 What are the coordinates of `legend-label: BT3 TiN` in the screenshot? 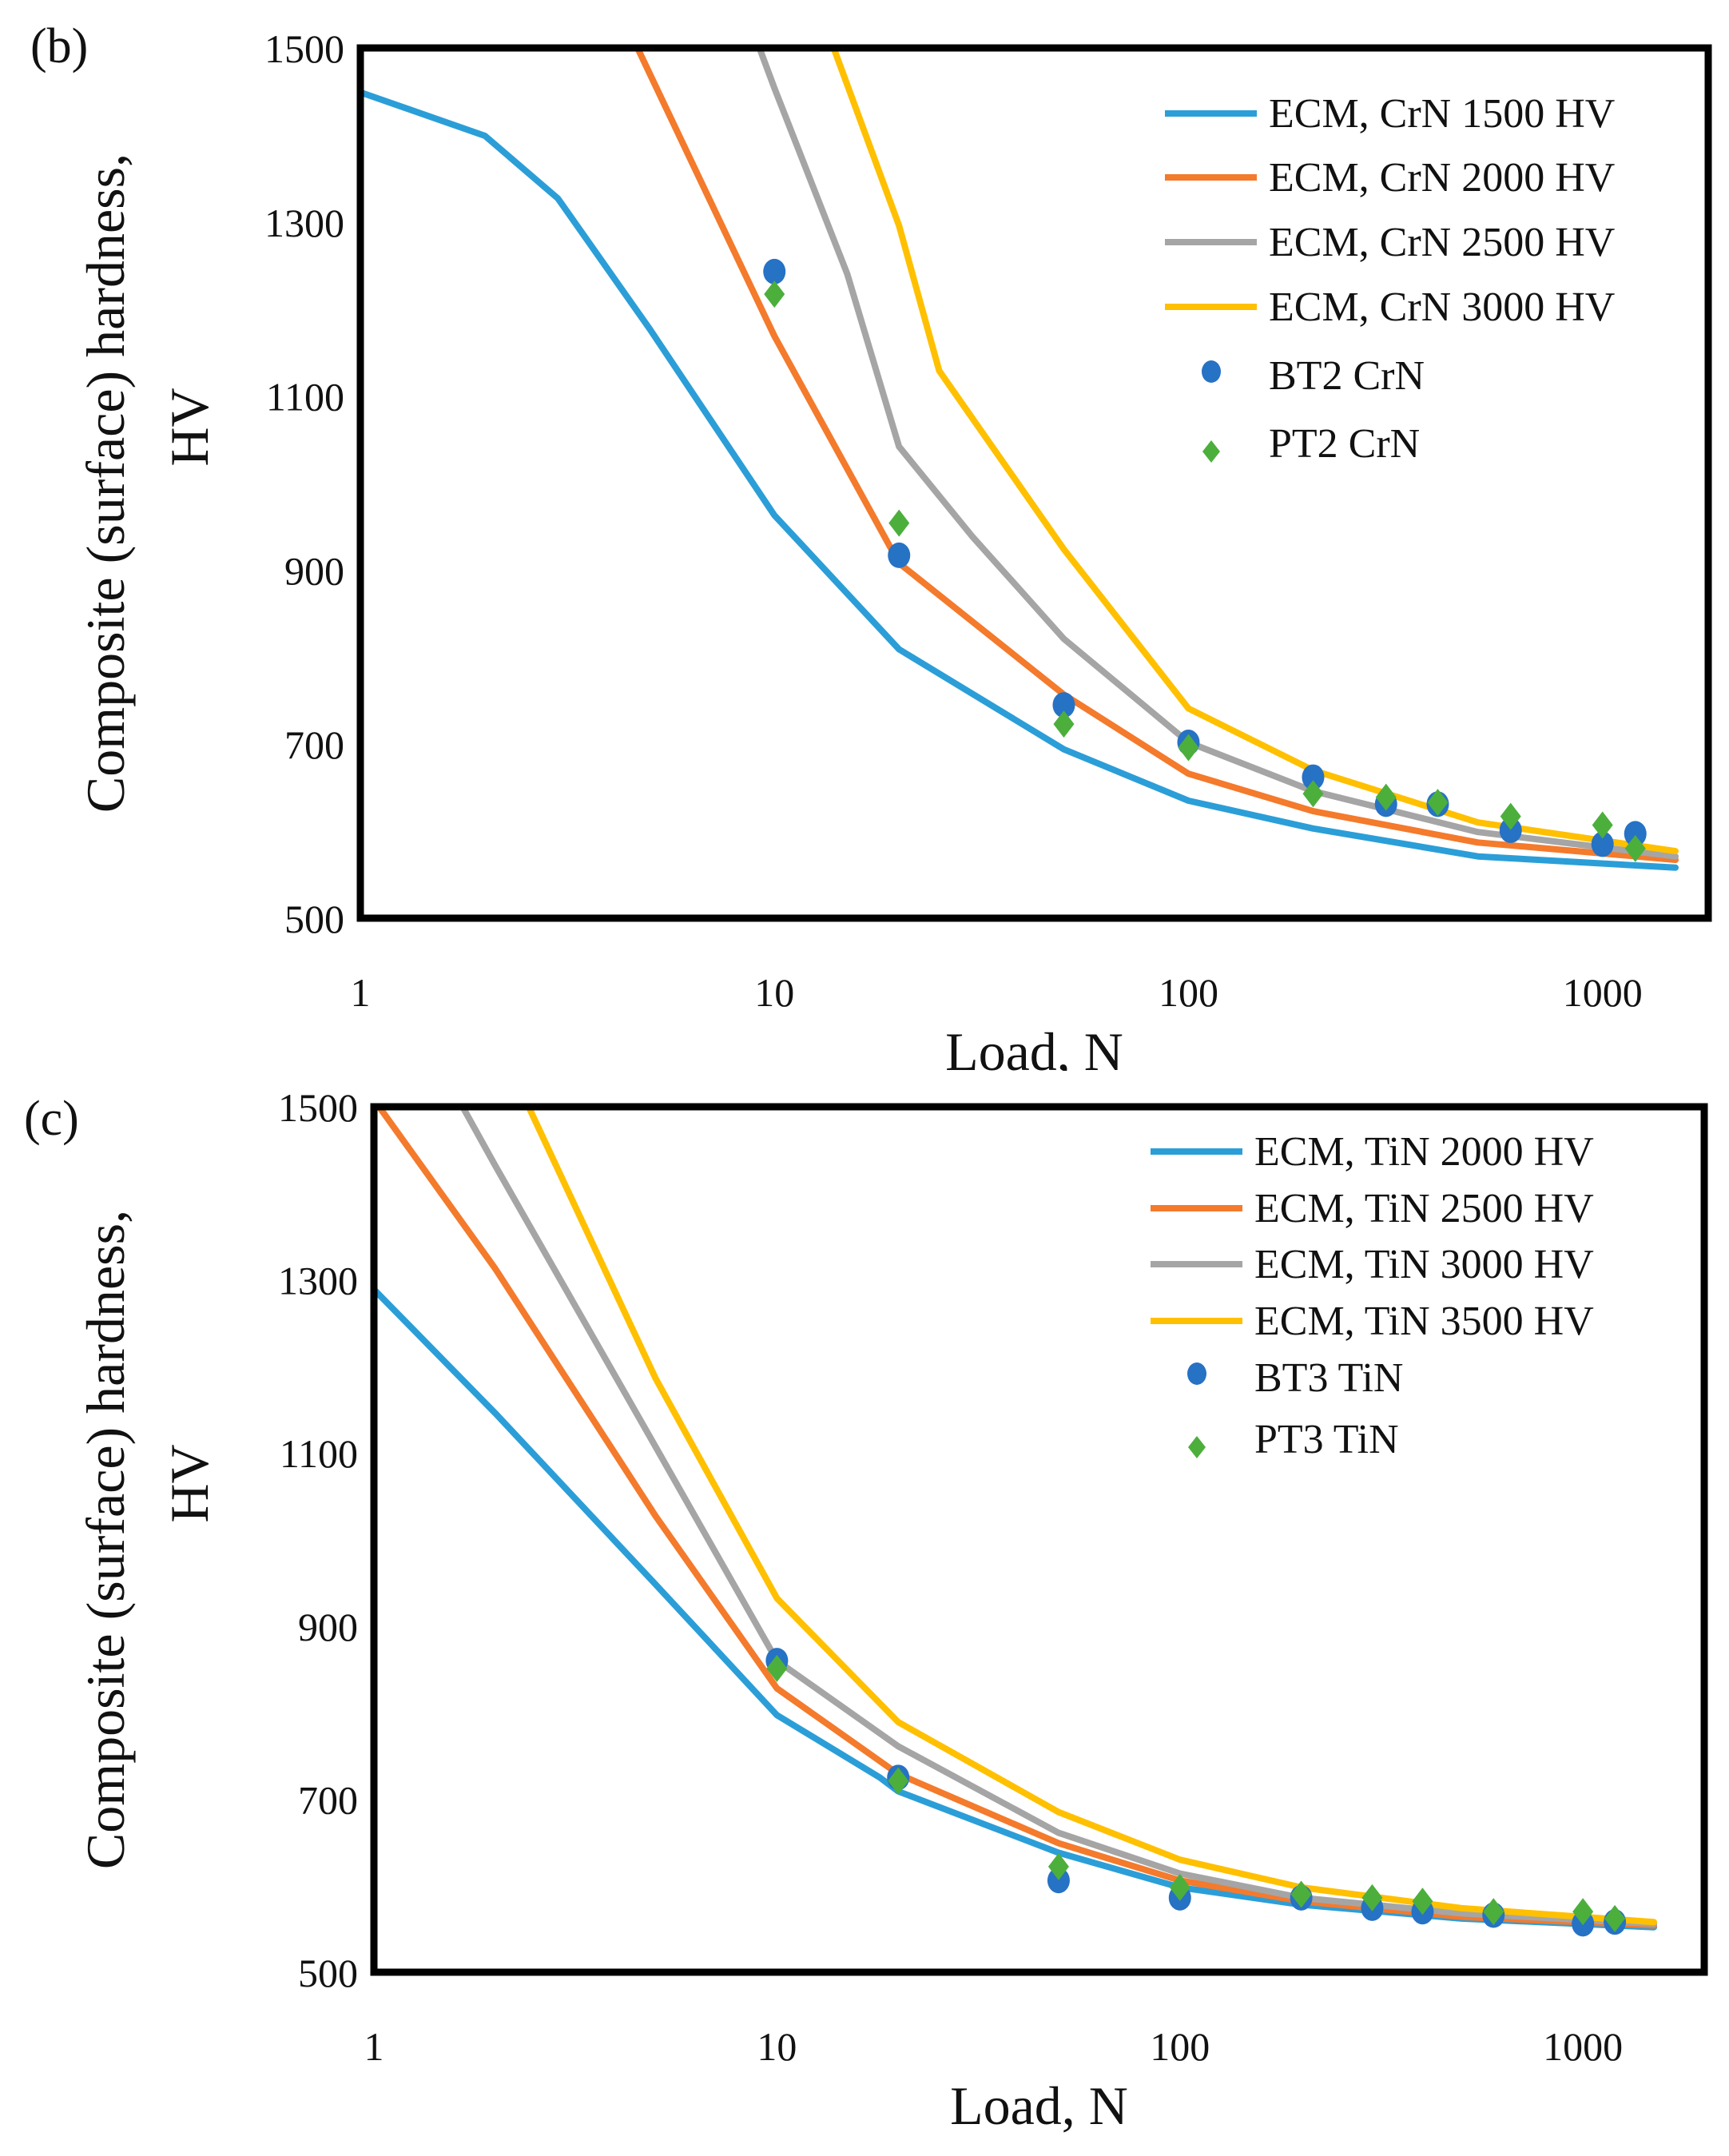 It's located at (1328, 1378).